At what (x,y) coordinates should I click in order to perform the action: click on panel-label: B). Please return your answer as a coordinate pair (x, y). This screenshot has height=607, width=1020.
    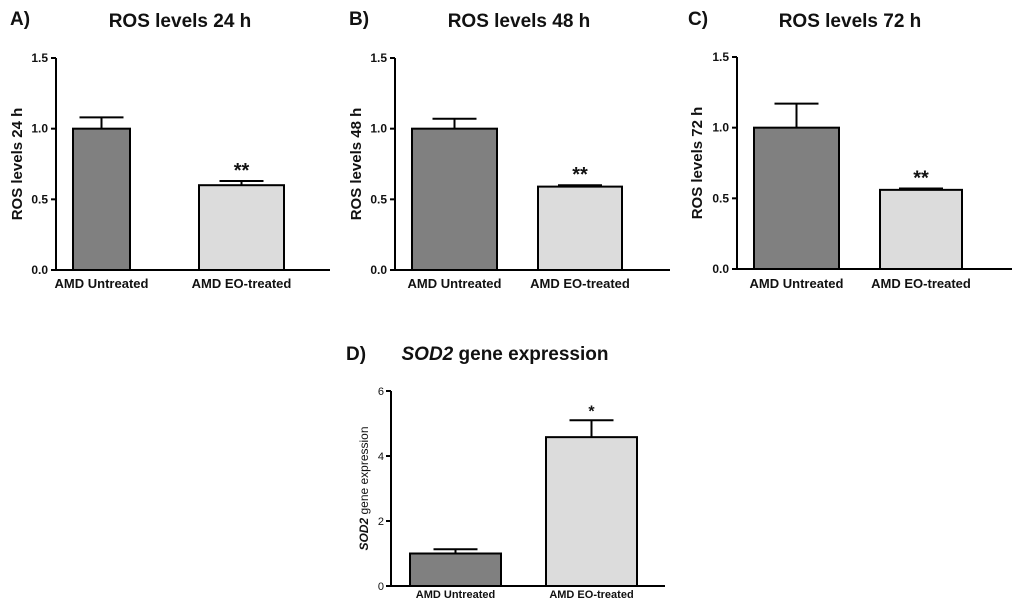
    Looking at the image, I should click on (359, 19).